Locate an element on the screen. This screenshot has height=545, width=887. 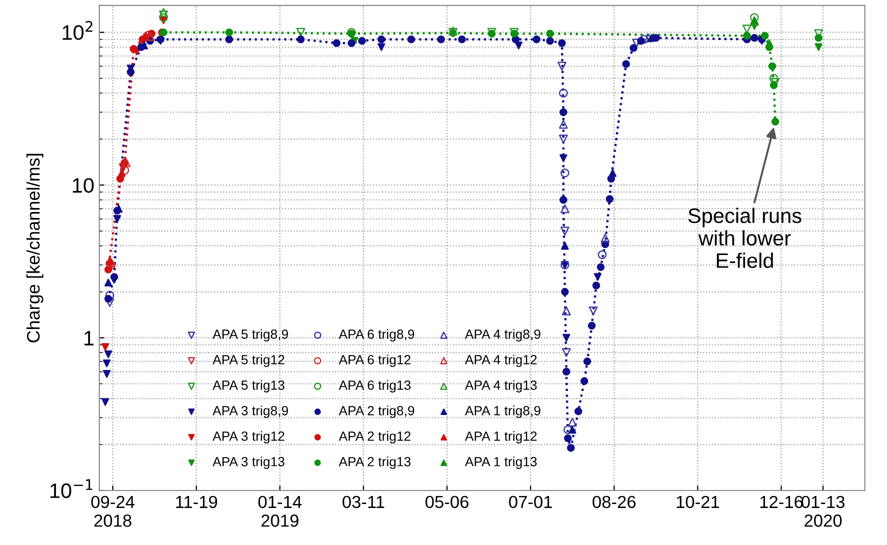
legend-label: APA 4 trig13 is located at coordinates (500, 386).